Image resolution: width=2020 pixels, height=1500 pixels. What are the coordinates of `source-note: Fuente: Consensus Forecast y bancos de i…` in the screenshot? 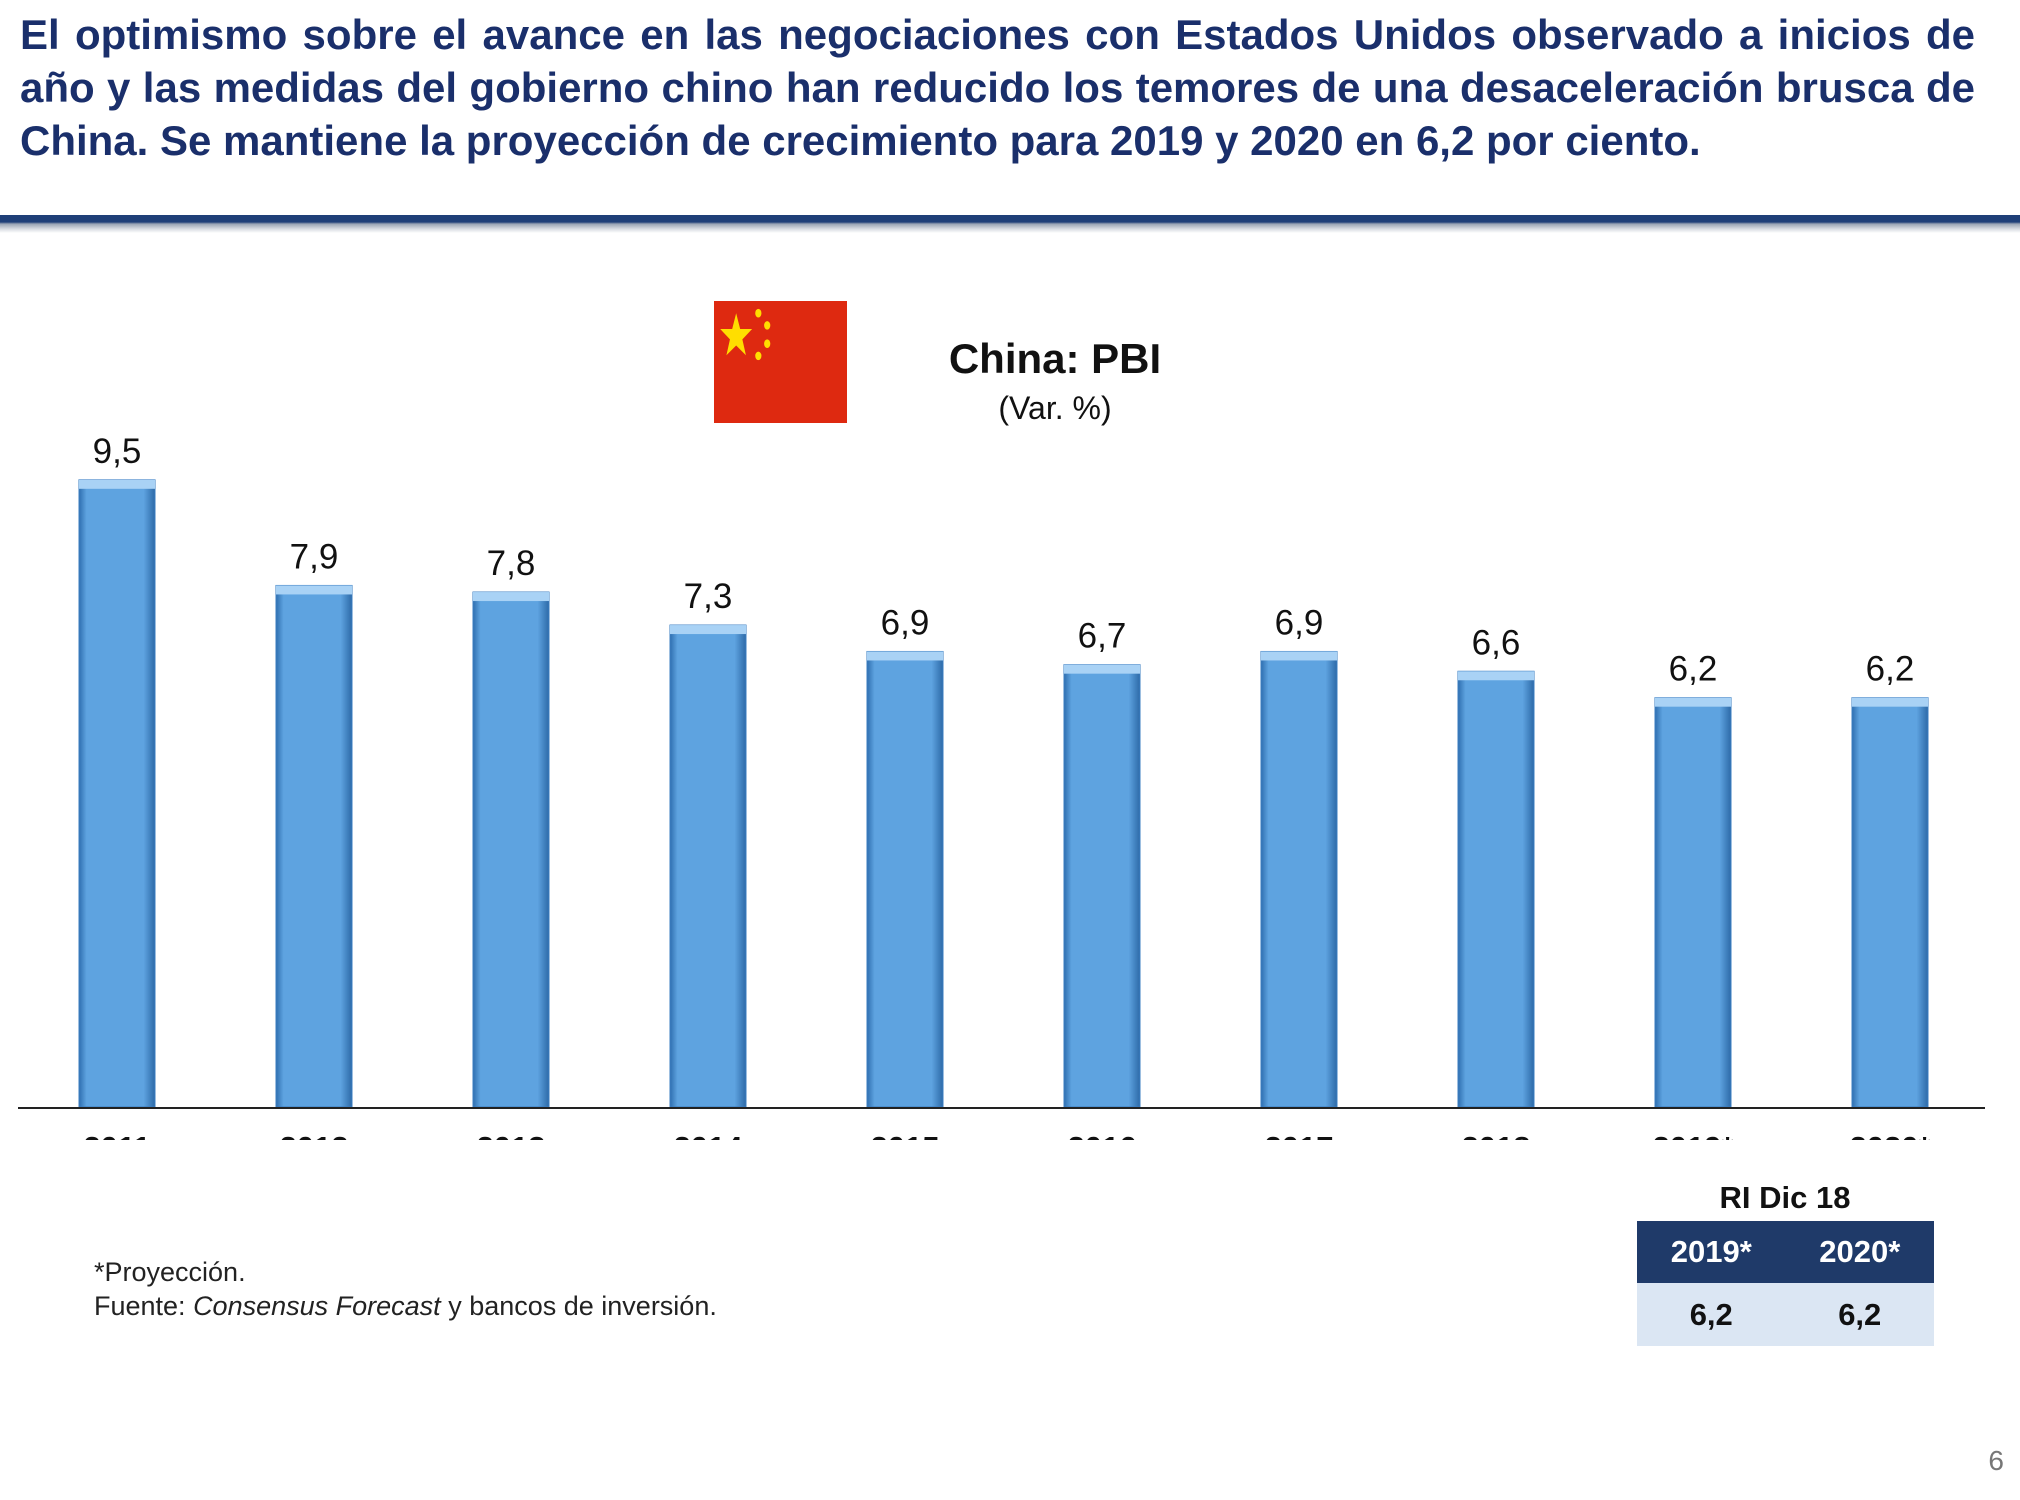 It's located at (405, 1306).